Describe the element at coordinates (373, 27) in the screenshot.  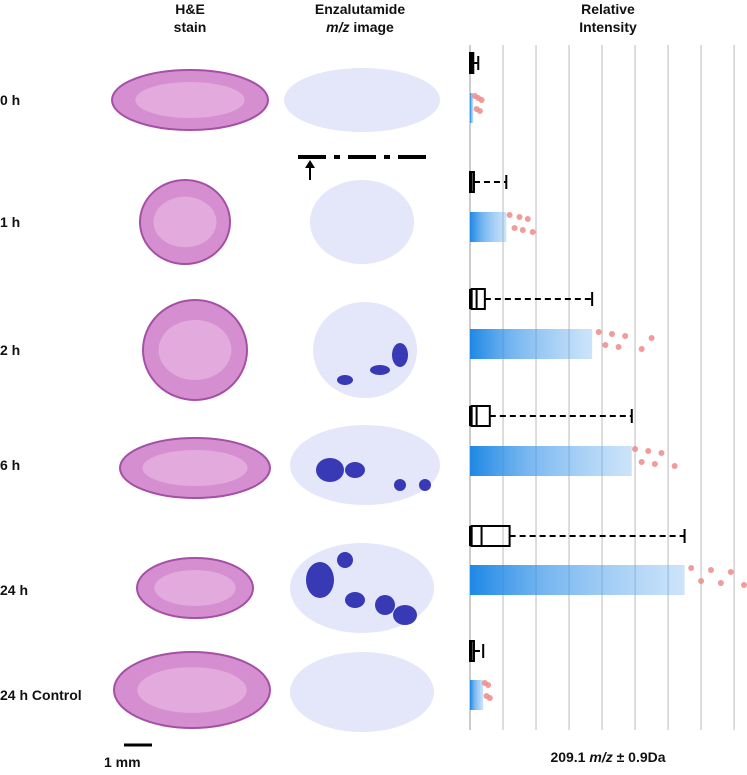
I see `header-part: image` at that location.